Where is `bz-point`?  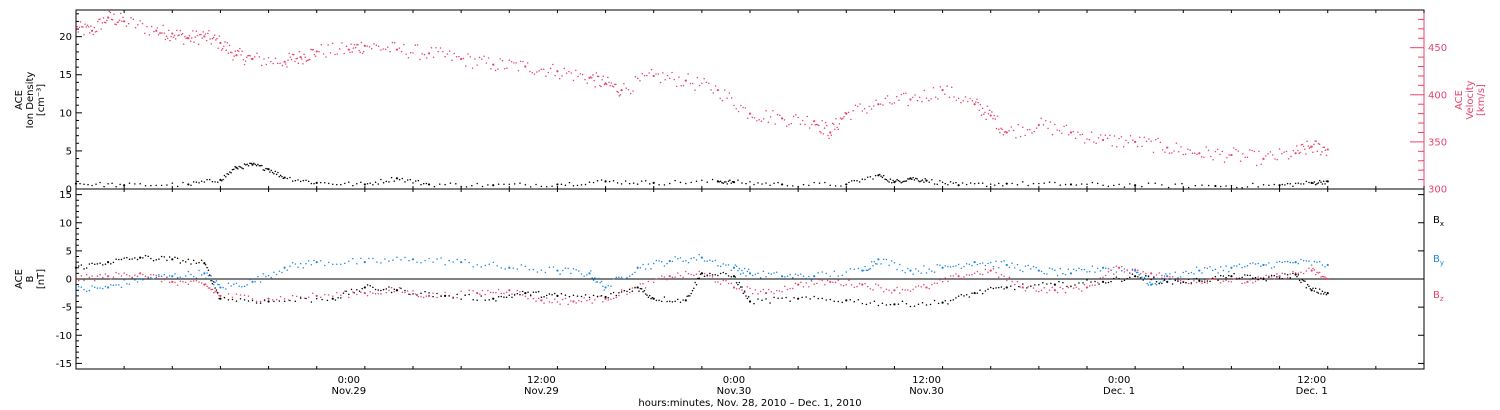
bz-point is located at coordinates (926, 287).